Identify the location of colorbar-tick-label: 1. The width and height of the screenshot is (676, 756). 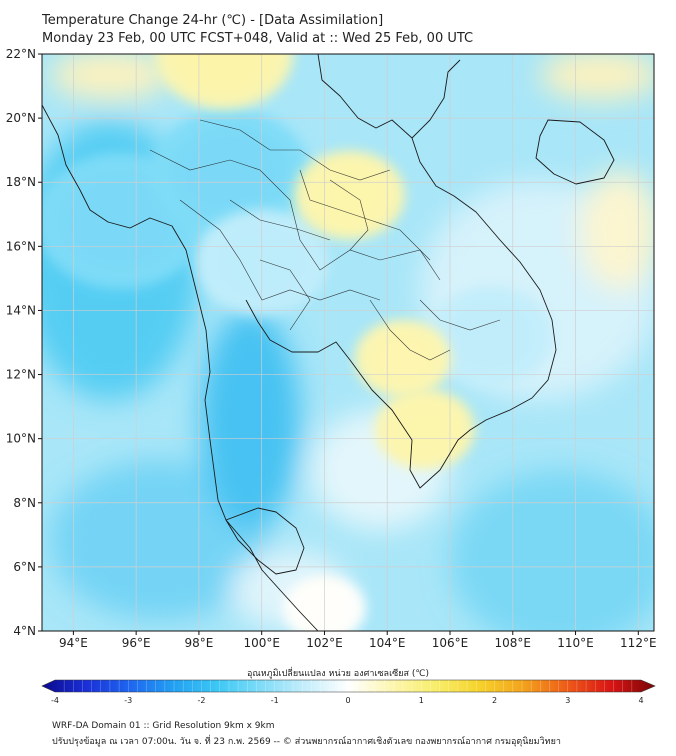
(421, 700).